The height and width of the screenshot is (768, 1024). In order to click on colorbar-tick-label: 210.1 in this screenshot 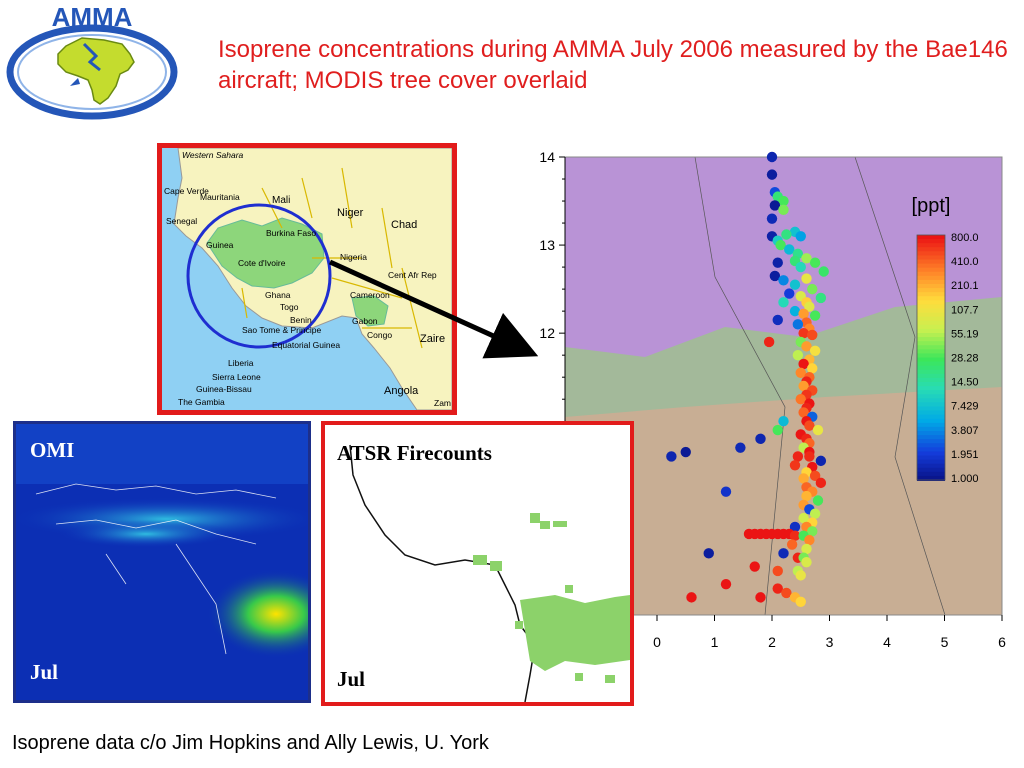, I will do `click(965, 286)`.